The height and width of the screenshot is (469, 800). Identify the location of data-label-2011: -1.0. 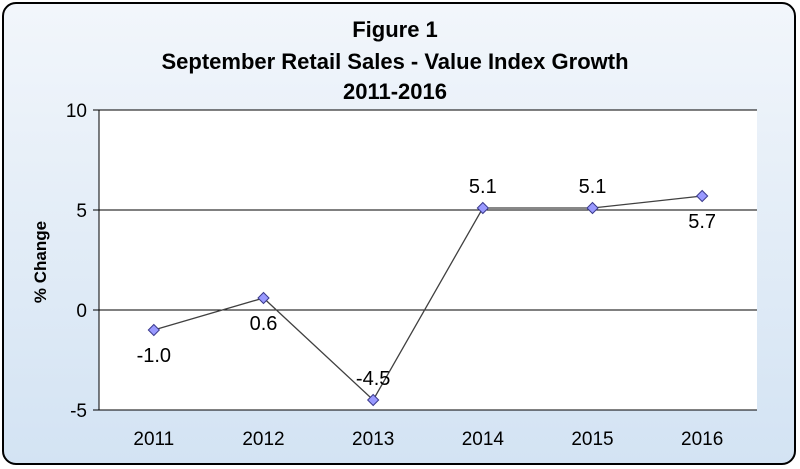
(154, 356).